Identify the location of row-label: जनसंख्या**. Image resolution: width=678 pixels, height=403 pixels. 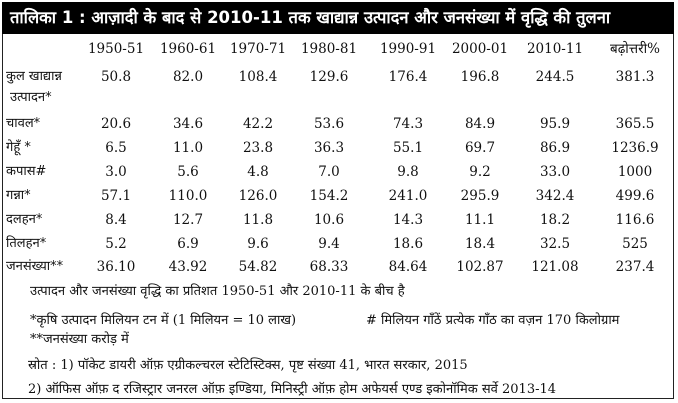
(35, 266).